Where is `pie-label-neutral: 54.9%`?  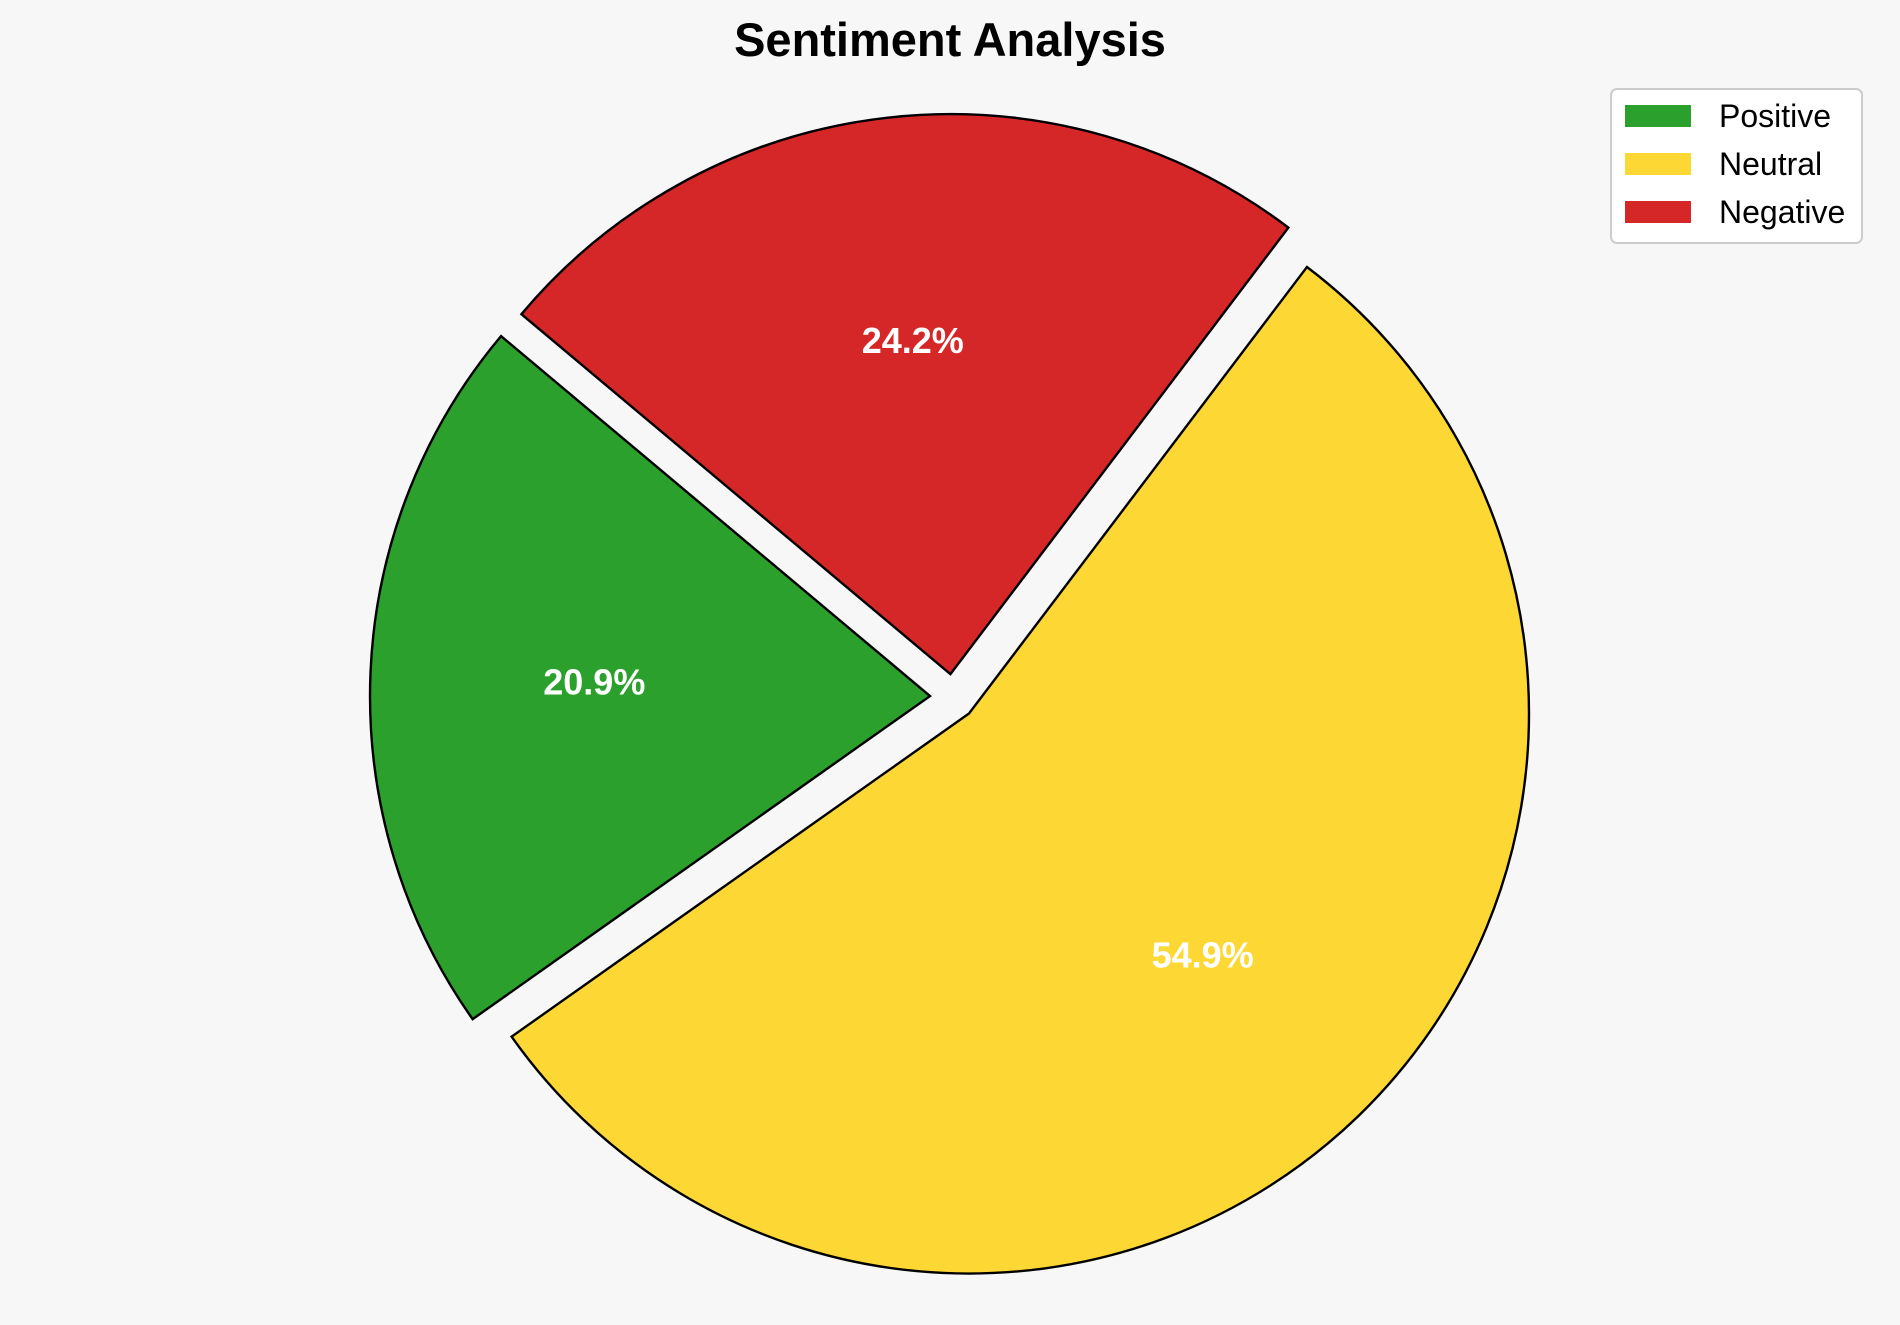
pie-label-neutral: 54.9% is located at coordinates (1203, 954).